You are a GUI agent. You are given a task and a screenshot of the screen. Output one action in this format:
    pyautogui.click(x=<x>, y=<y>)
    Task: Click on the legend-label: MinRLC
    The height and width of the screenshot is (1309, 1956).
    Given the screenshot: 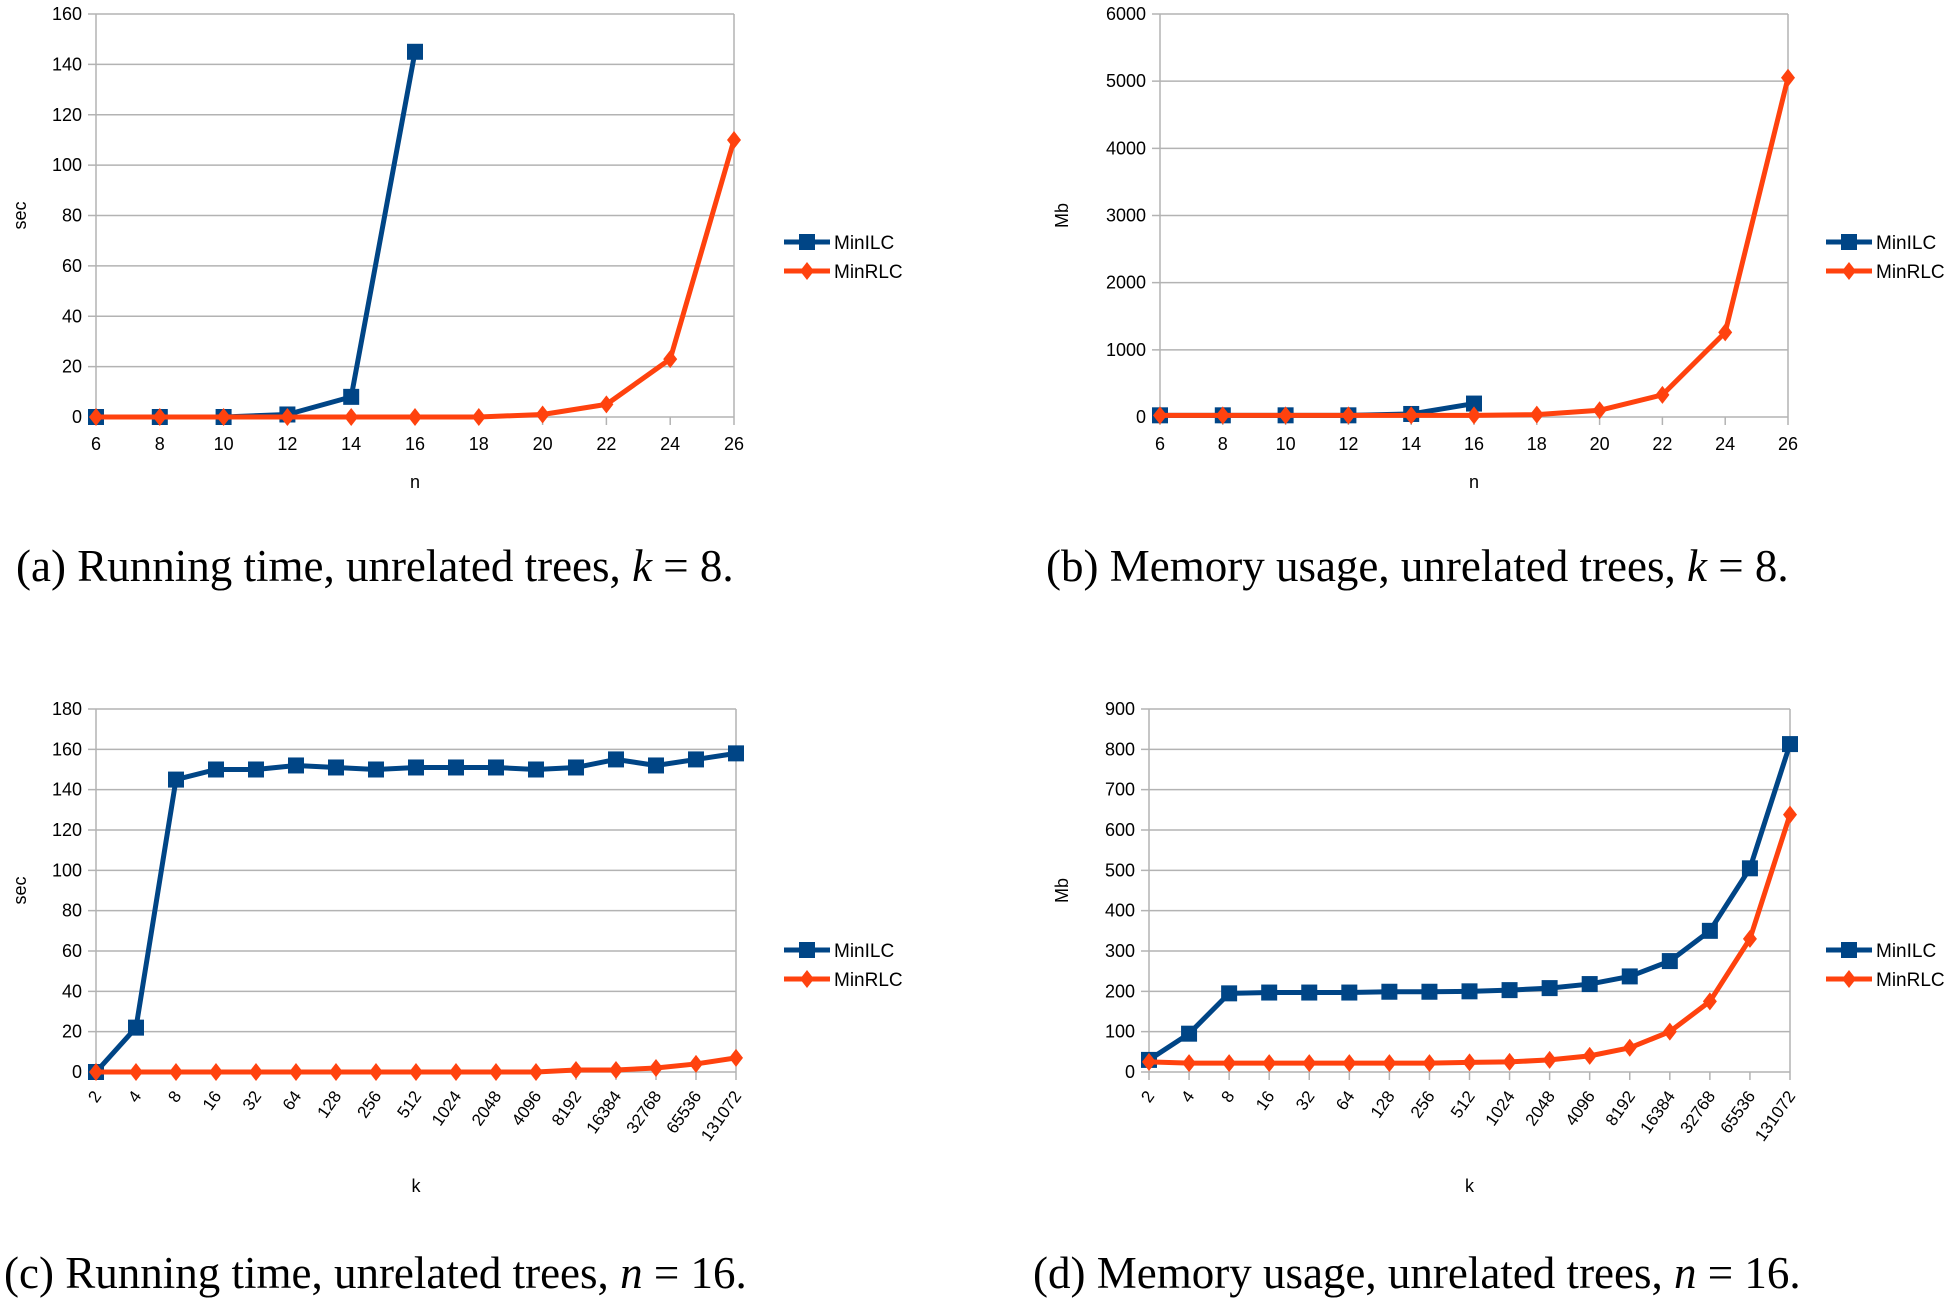 What is the action you would take?
    pyautogui.click(x=868, y=980)
    